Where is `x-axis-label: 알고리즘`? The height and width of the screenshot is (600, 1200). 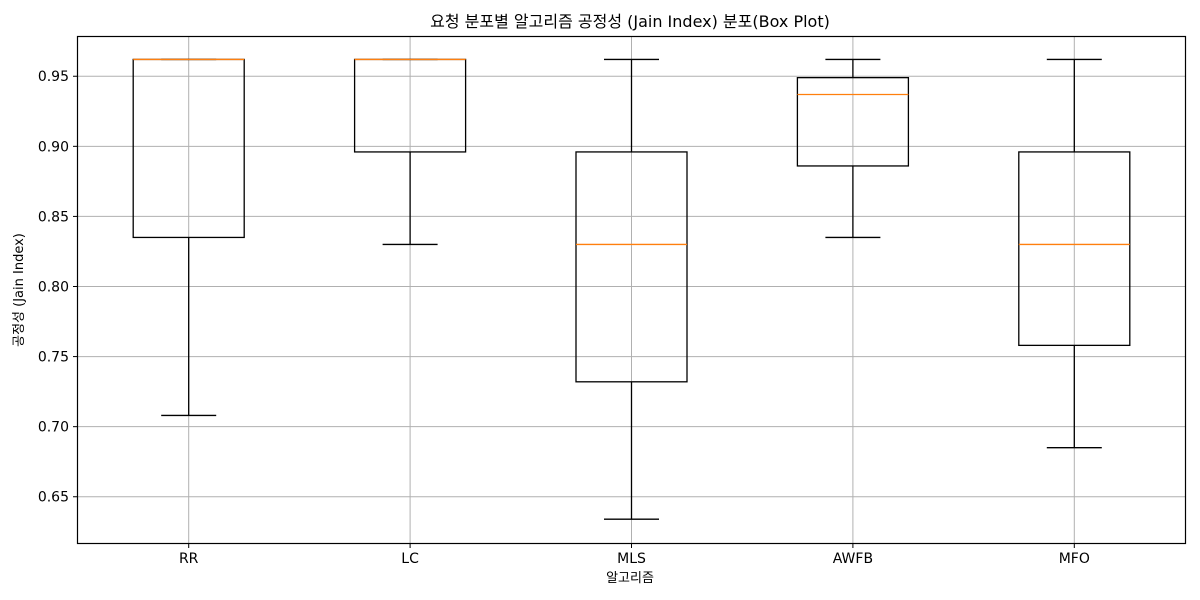 x-axis-label: 알고리즘 is located at coordinates (630, 578).